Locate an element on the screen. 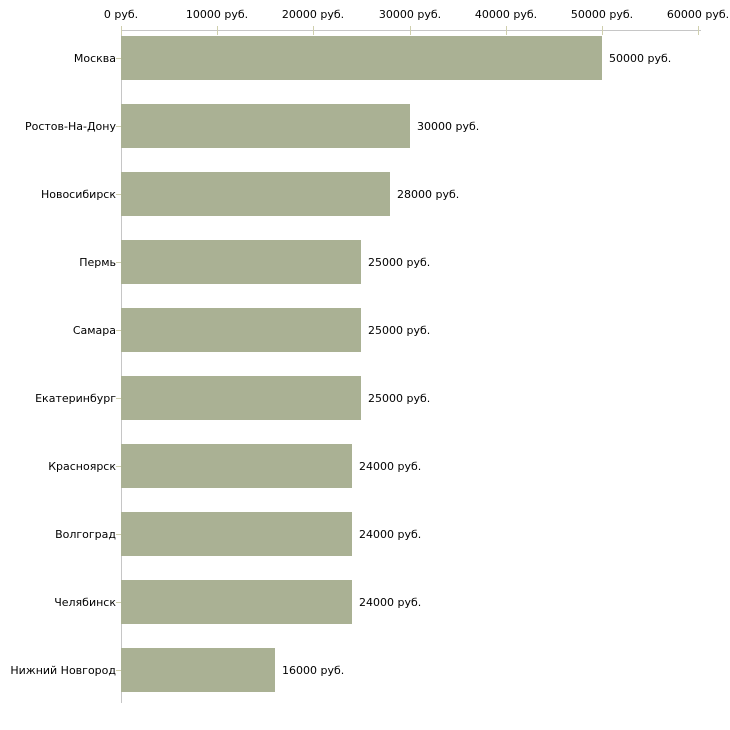  bar-row: Екатеринбург 25000 руб. is located at coordinates (365, 398).